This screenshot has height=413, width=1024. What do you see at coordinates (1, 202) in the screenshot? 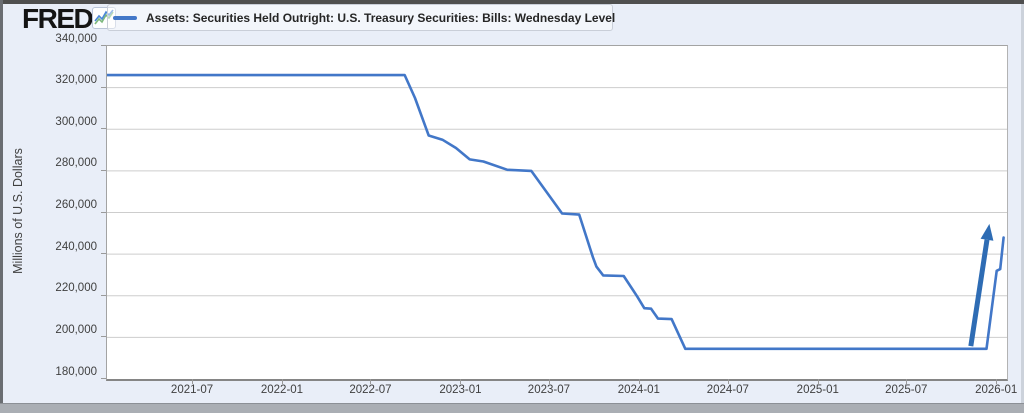
I see `window-left-border` at bounding box center [1, 202].